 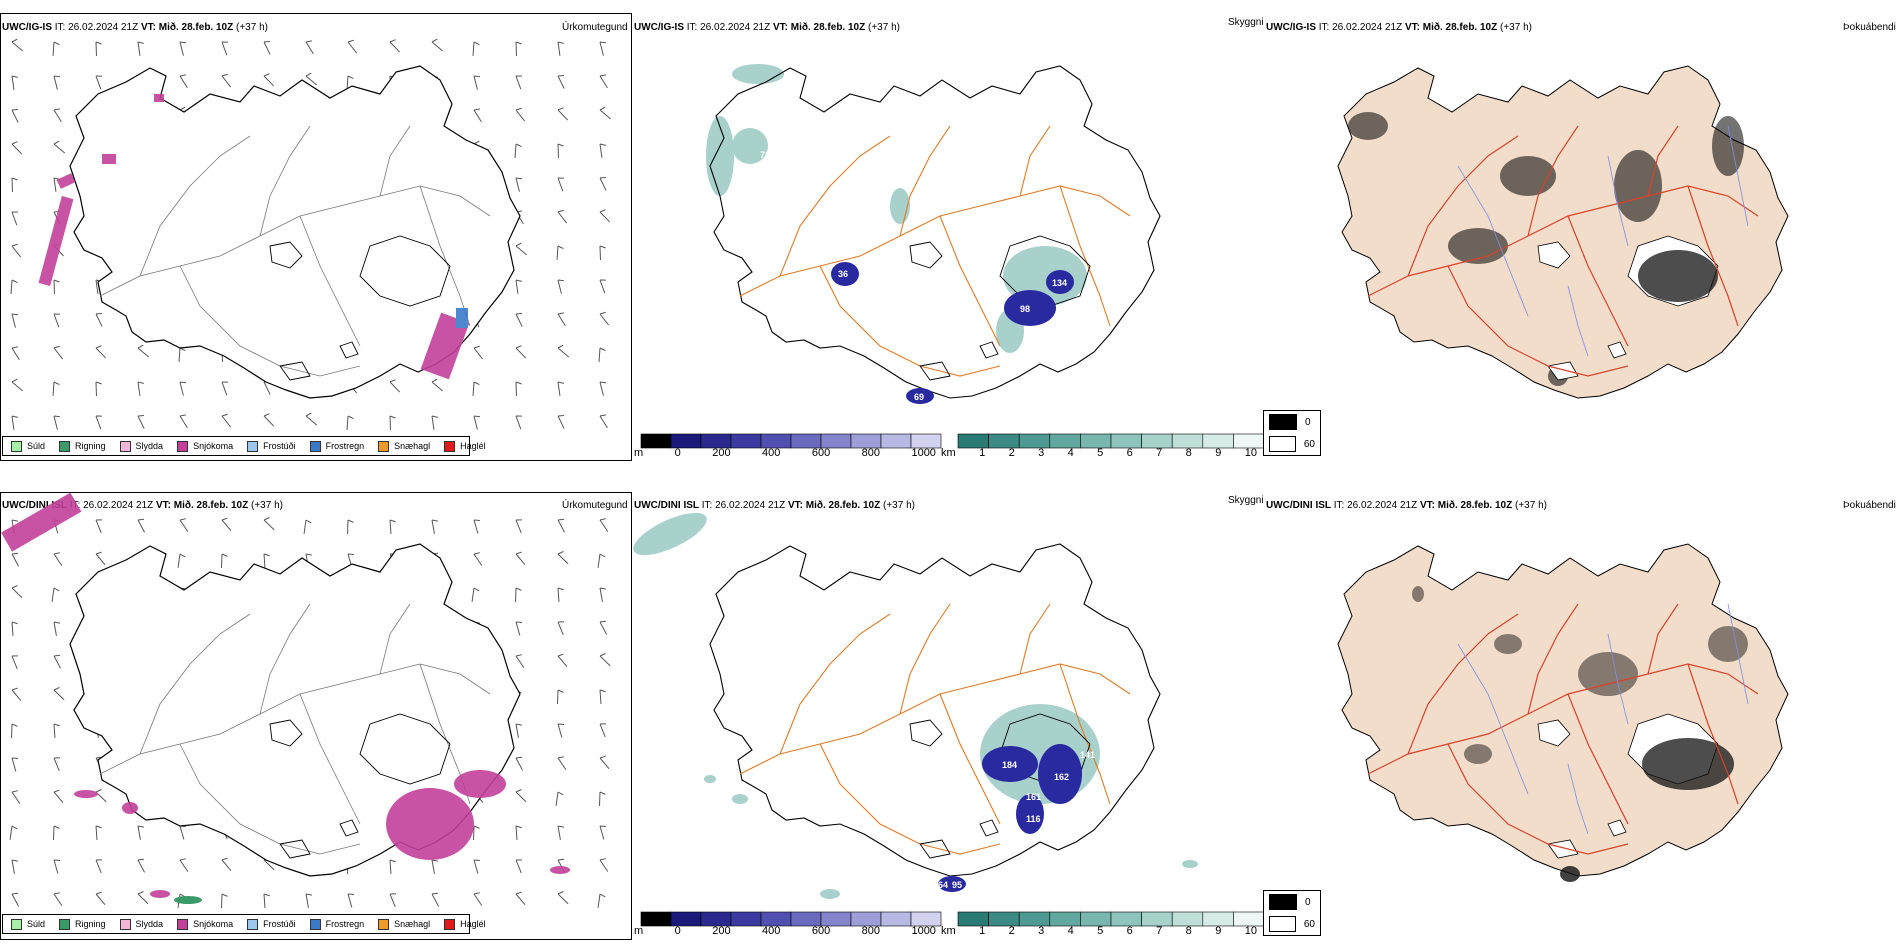 What do you see at coordinates (1010, 818) in the screenshot?
I see `snow-depth-patches` at bounding box center [1010, 818].